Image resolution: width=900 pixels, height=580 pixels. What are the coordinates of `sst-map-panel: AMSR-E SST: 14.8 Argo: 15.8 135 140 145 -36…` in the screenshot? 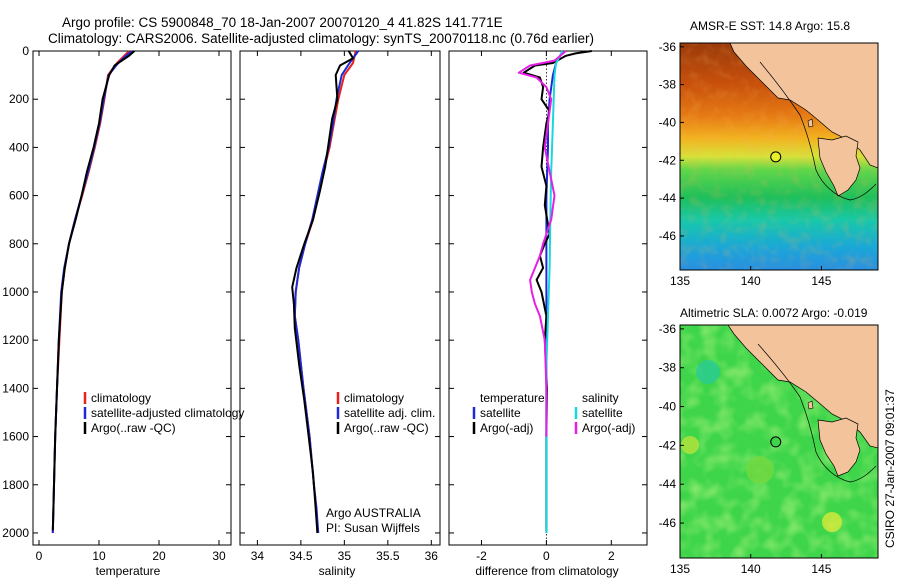 It's located at (769, 153).